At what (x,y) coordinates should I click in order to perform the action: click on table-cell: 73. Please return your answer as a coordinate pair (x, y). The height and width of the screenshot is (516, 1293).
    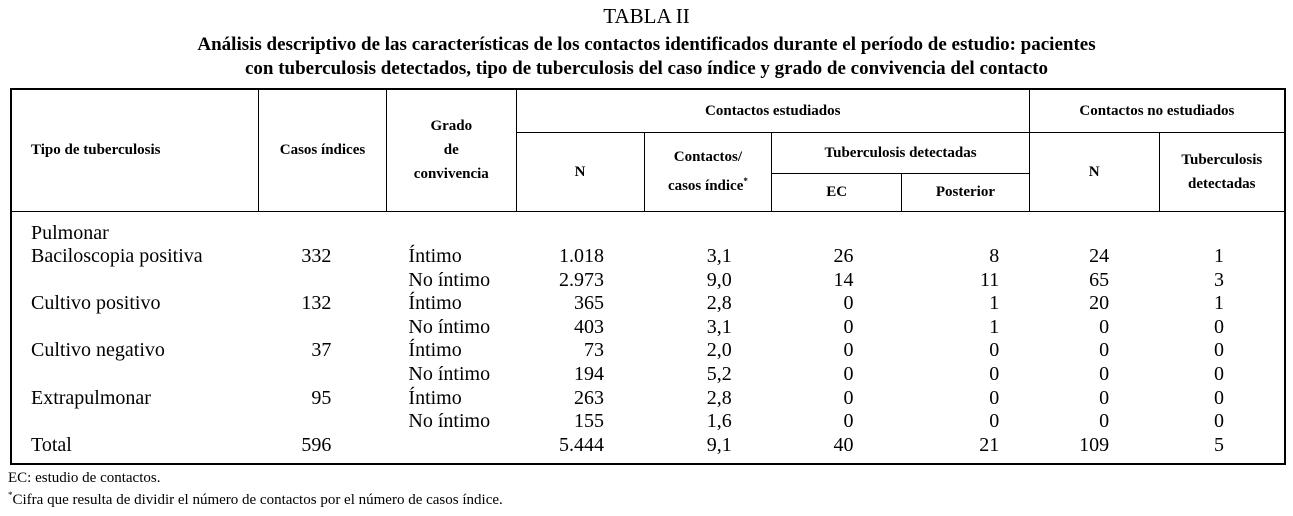
    Looking at the image, I should click on (594, 350).